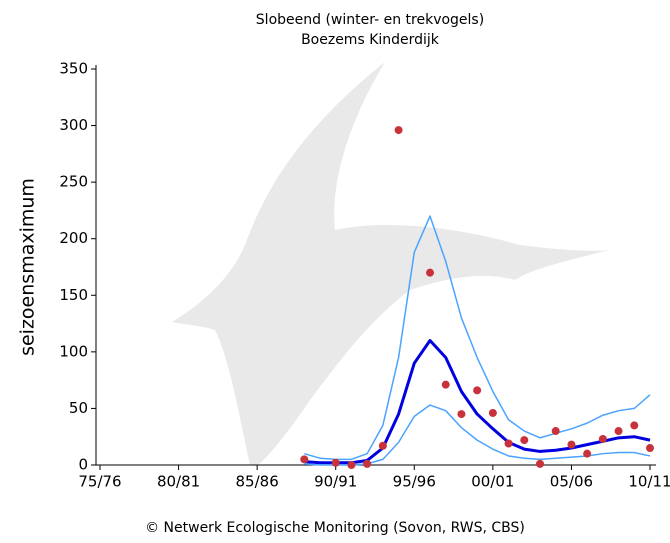 This screenshot has height=543, width=670. I want to click on x-tick-label: 00/01, so click(492, 482).